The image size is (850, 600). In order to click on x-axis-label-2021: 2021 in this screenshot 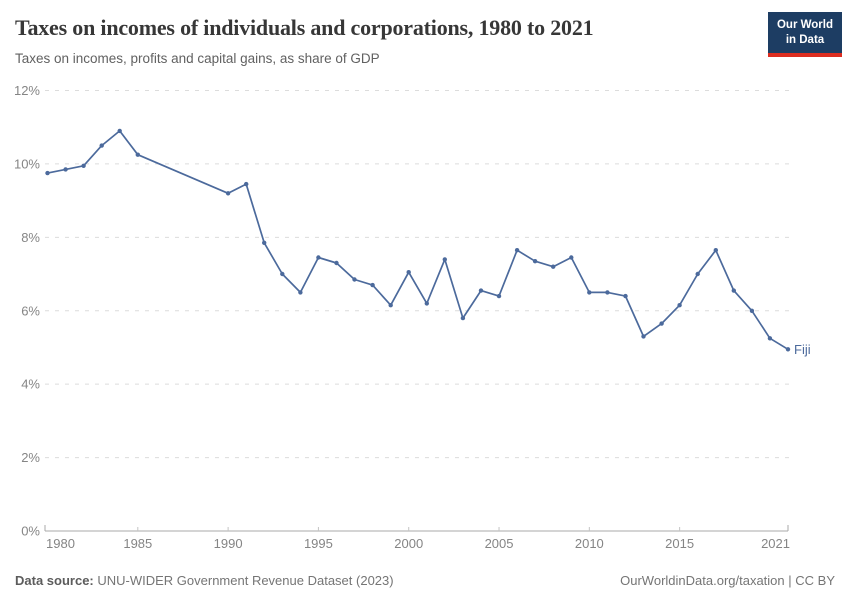, I will do `click(775, 543)`.